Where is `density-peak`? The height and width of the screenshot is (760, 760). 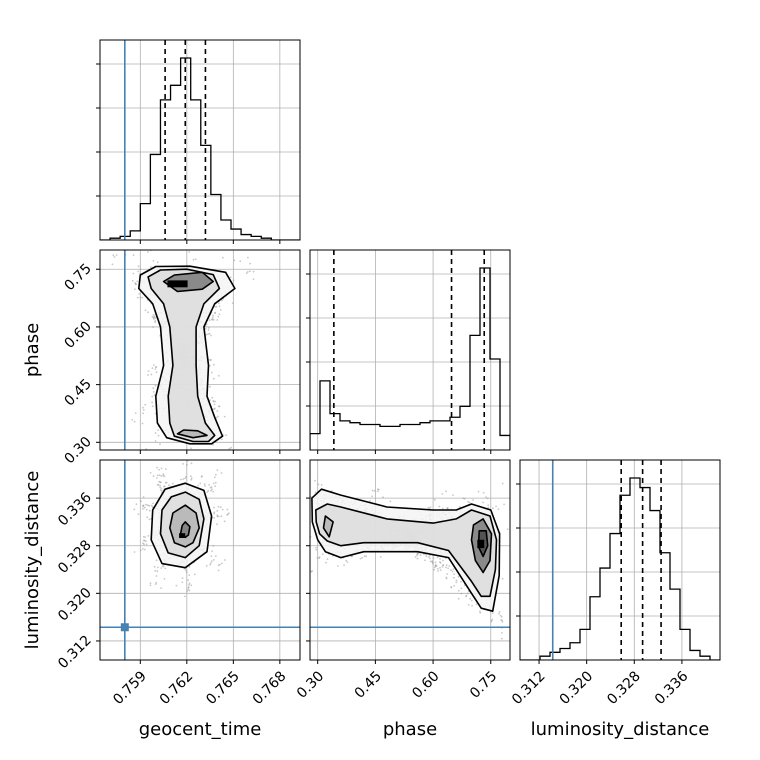
density-peak is located at coordinates (177, 284).